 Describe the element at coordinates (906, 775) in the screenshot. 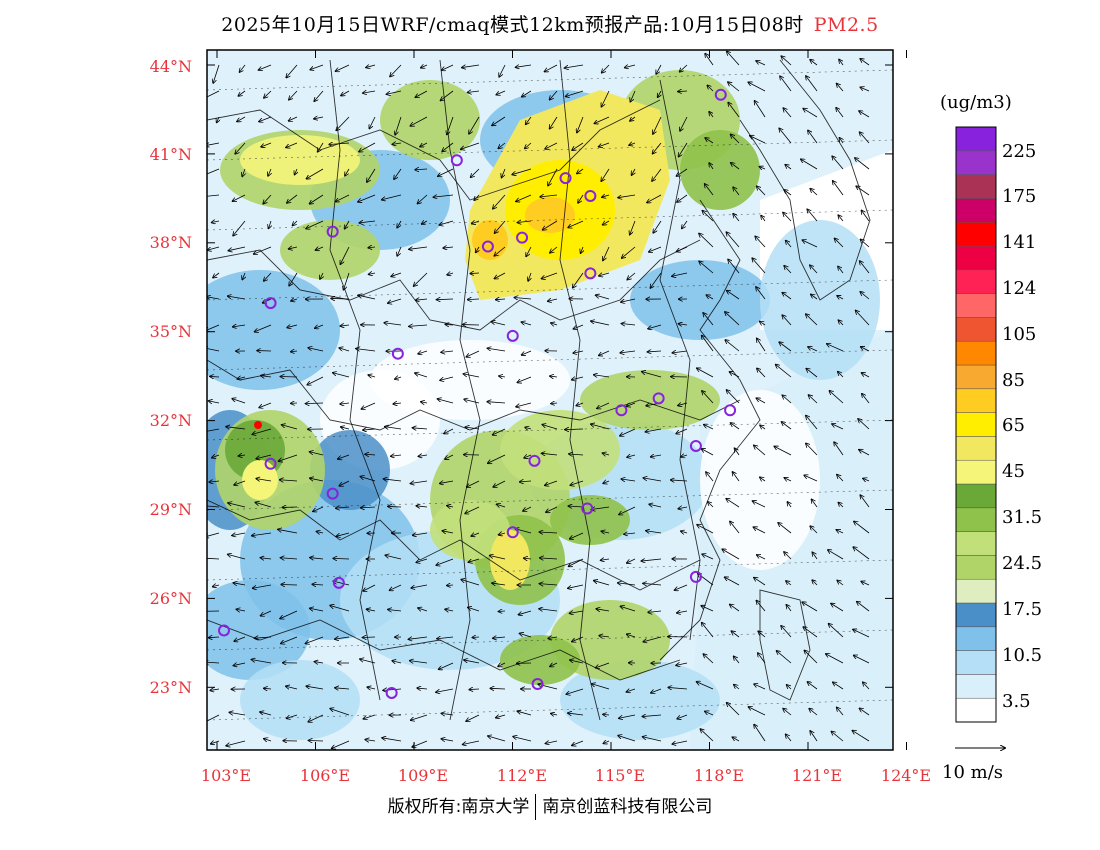

I see `lon-label-124: 124°E` at that location.